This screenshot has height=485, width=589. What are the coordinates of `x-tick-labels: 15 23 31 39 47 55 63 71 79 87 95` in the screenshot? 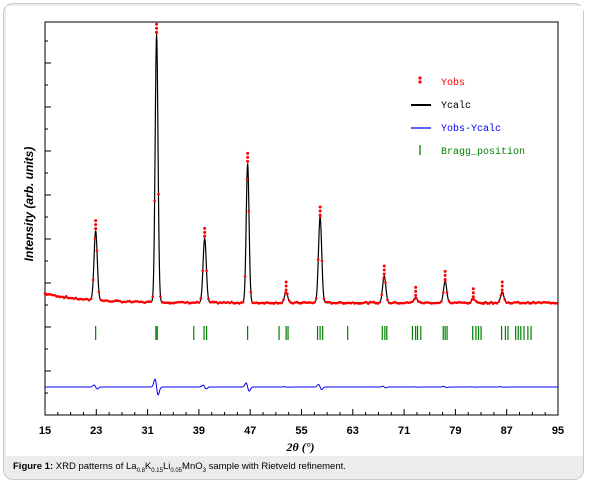 It's located at (301, 431).